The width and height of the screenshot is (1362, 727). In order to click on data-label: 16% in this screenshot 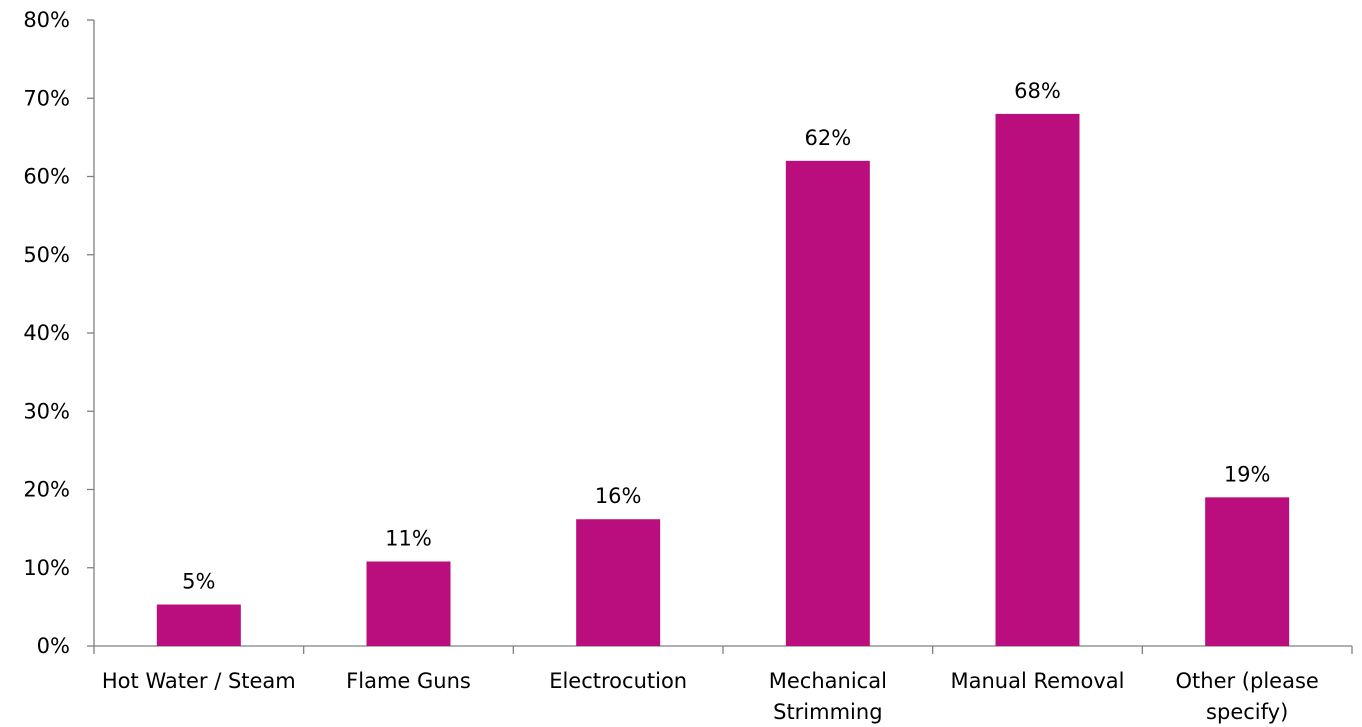, I will do `click(618, 496)`.